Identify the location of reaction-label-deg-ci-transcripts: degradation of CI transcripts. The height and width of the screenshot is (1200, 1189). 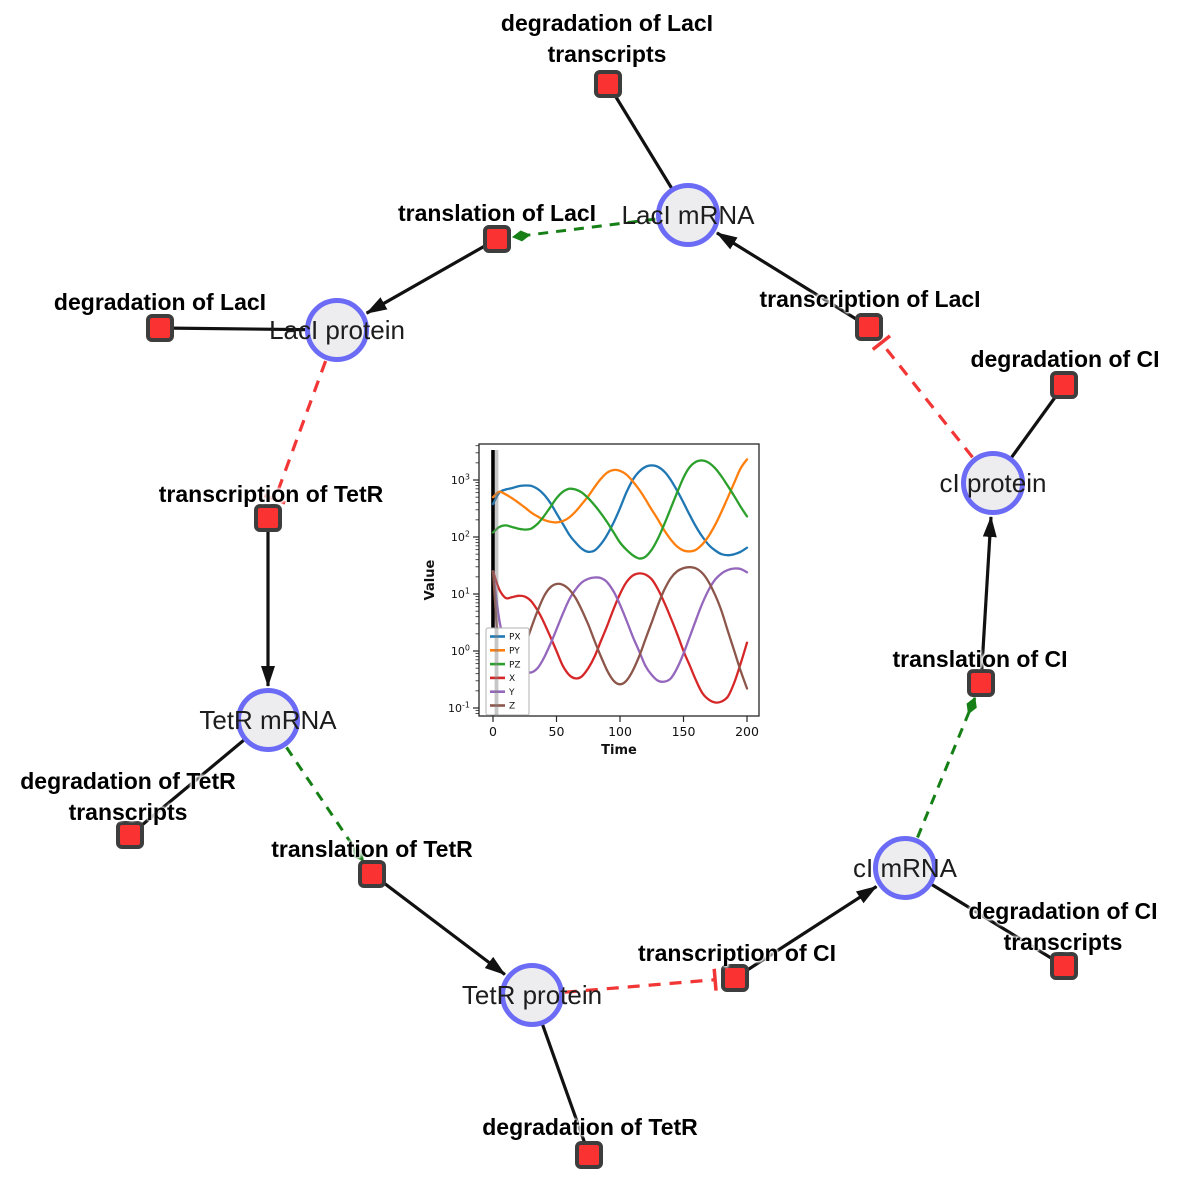
(1063, 927).